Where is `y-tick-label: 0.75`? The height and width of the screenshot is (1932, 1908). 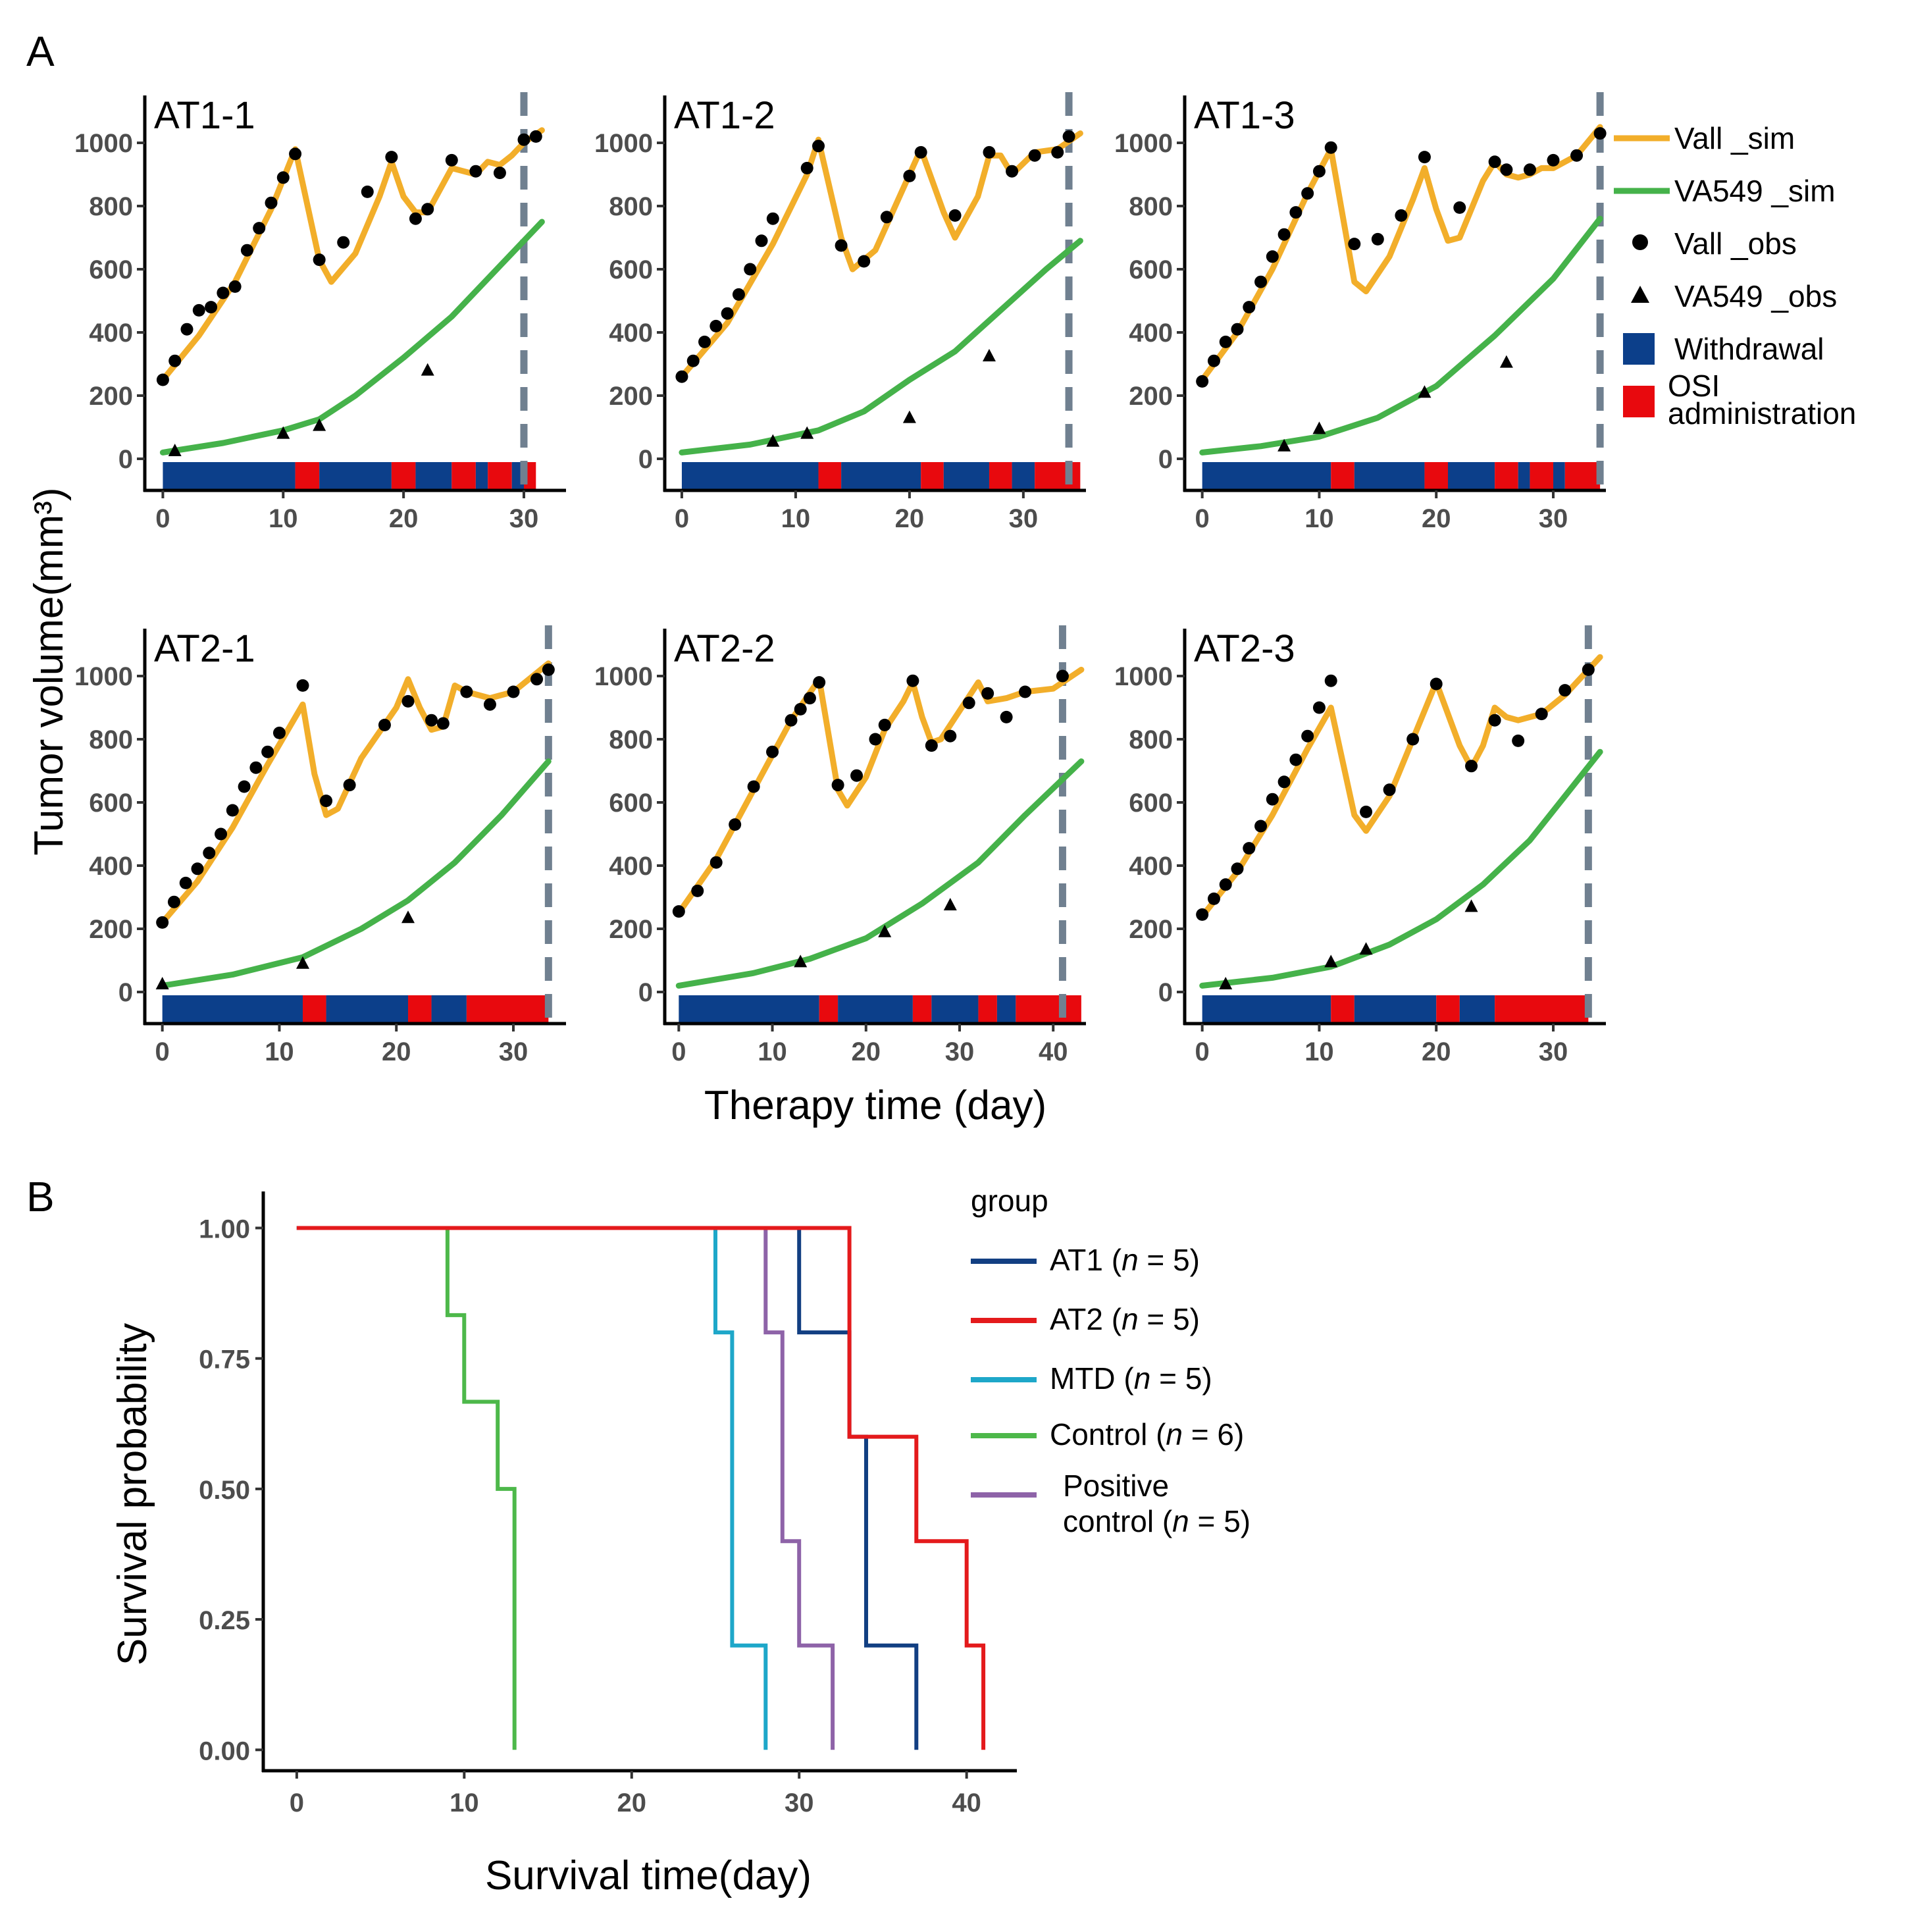
y-tick-label: 0.75 is located at coordinates (224, 1359).